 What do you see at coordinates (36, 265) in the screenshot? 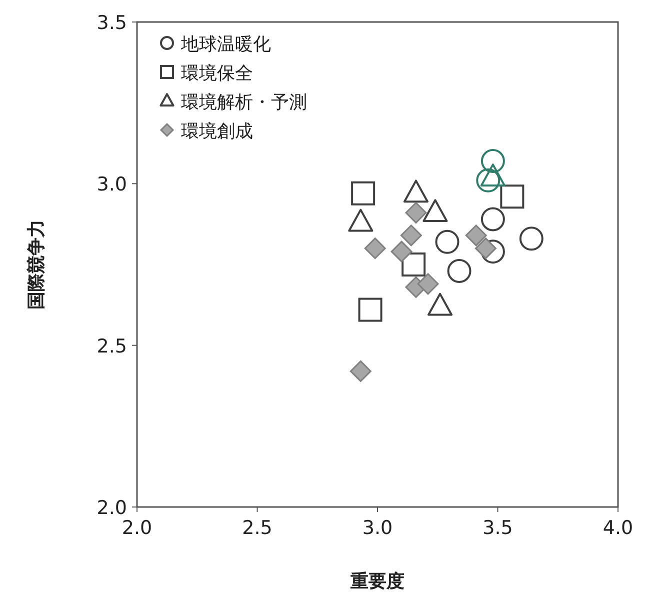
I see `y-axis-title: 国際競争力` at bounding box center [36, 265].